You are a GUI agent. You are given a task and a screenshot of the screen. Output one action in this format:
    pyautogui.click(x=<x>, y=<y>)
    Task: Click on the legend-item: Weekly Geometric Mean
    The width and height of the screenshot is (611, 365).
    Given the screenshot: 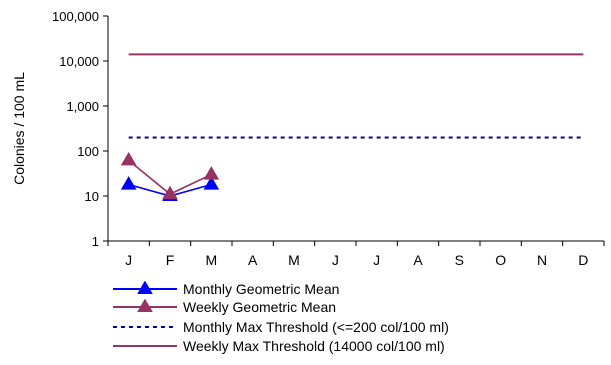 What is the action you would take?
    pyautogui.click(x=224, y=306)
    